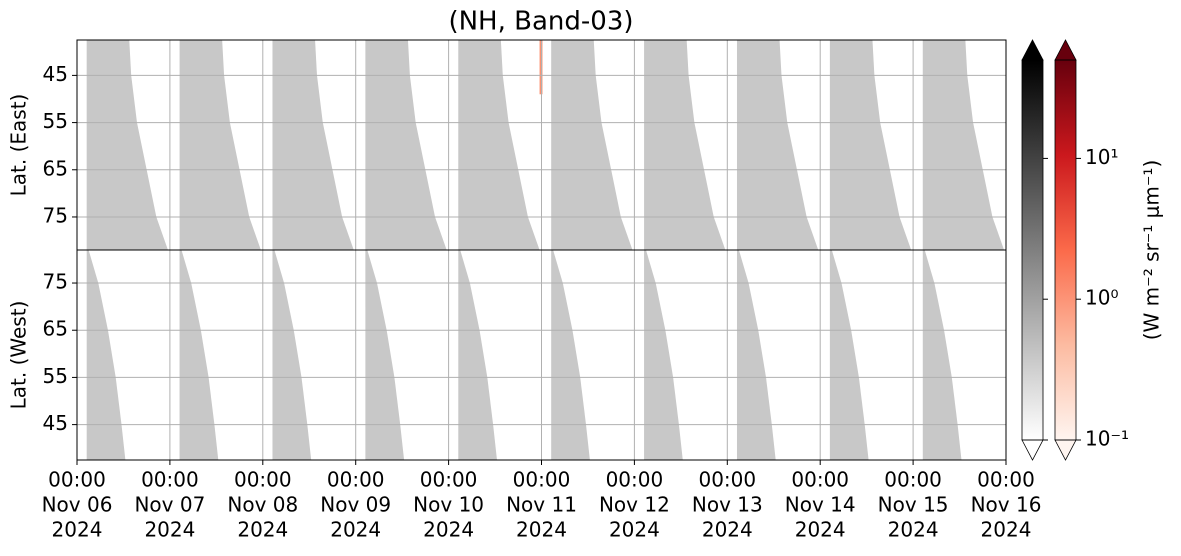 The width and height of the screenshot is (1181, 556). What do you see at coordinates (1101, 298) in the screenshot?
I see `colorbar-tick-label: 10⁰` at bounding box center [1101, 298].